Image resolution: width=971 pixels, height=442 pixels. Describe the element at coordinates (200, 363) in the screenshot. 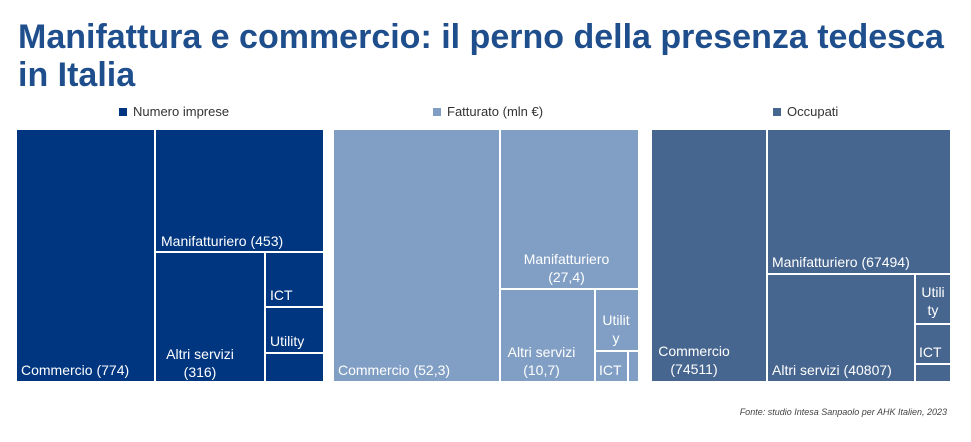

I see `label-altri-servizi: Altri servizi (316)` at that location.